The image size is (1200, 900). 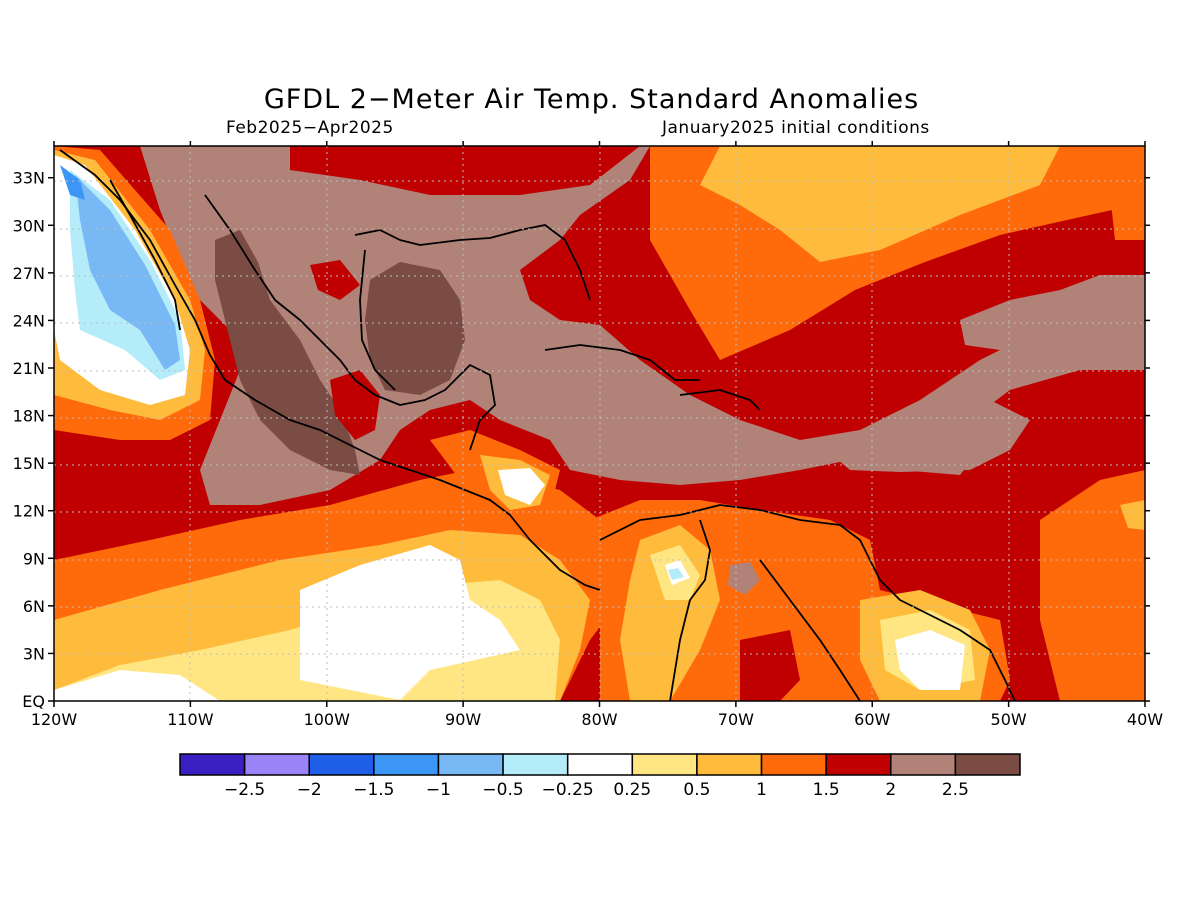 I want to click on colorbar-label: 0.25, so click(x=632, y=790).